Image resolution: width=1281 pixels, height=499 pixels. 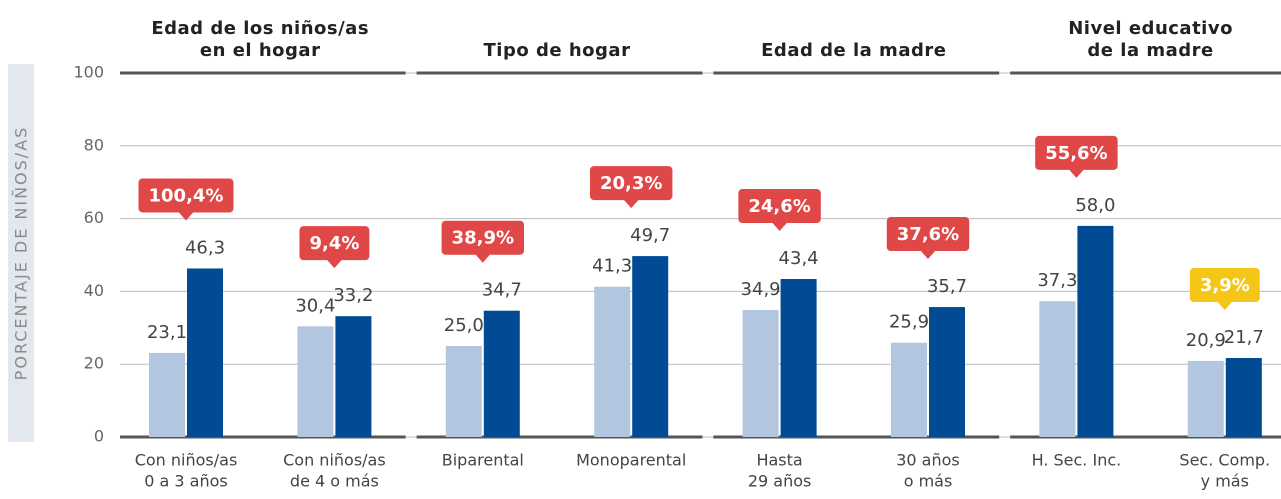 I want to click on x-tick-label: o más, so click(x=928, y=481).